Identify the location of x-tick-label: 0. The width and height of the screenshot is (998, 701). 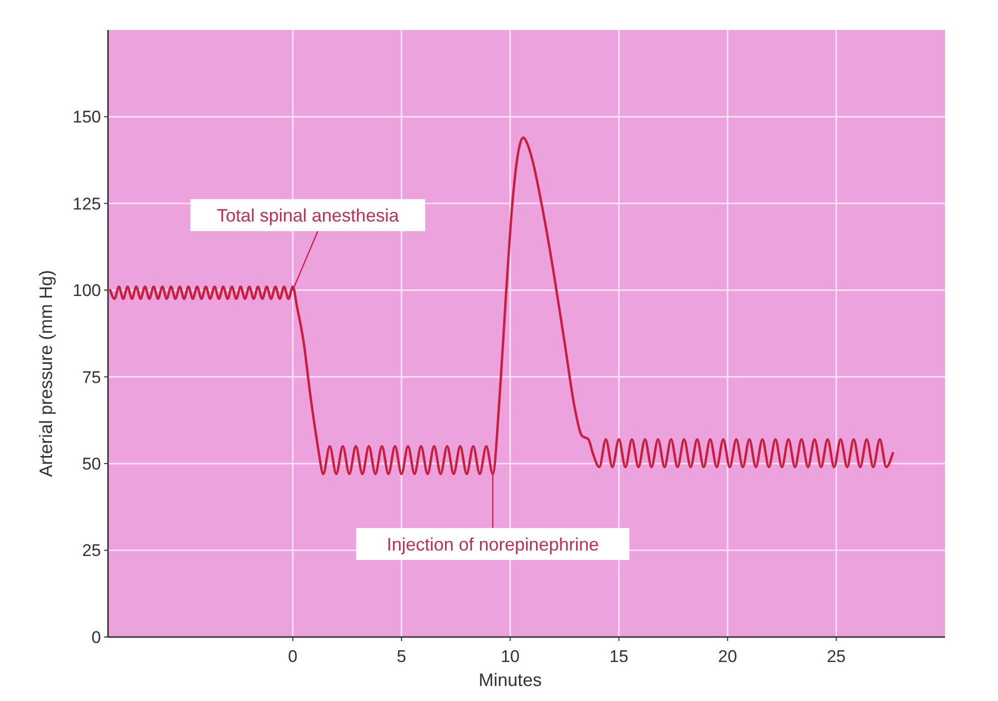
(293, 656).